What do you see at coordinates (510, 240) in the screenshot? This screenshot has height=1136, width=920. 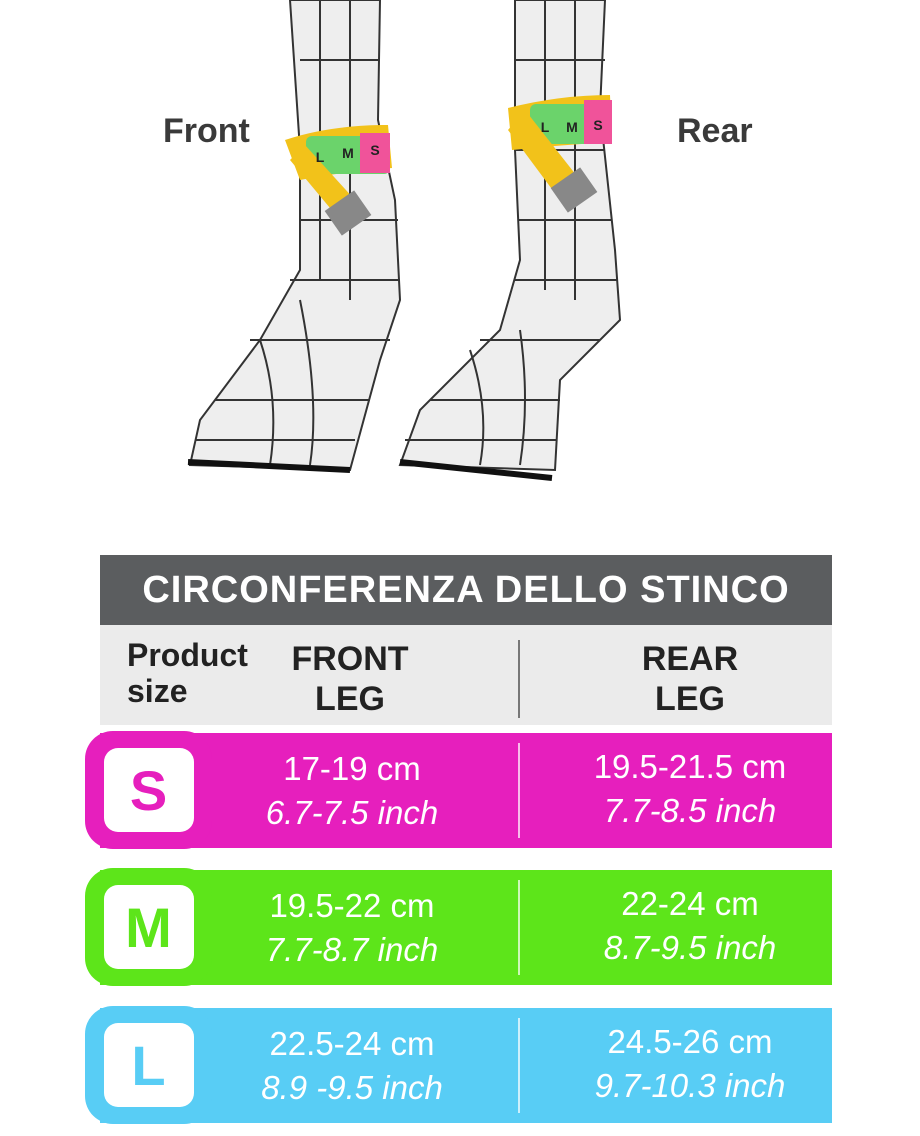 I see `rear-leg` at bounding box center [510, 240].